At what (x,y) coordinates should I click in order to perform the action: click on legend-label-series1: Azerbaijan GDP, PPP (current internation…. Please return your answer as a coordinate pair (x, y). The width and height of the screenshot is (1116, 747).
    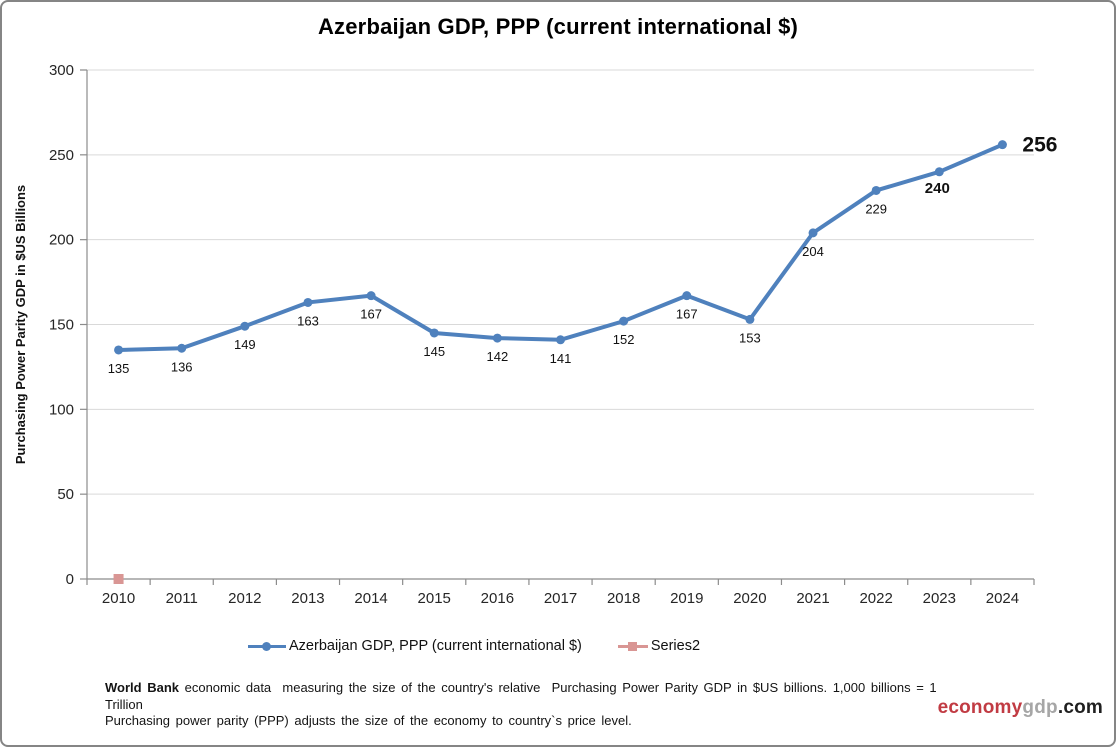
    Looking at the image, I should click on (435, 646).